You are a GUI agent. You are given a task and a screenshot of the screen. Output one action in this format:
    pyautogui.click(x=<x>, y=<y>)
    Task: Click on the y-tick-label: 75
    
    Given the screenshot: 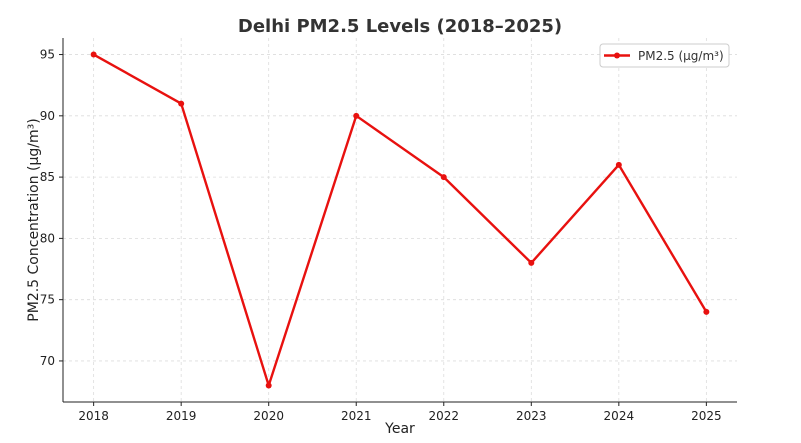 What is the action you would take?
    pyautogui.click(x=47, y=300)
    